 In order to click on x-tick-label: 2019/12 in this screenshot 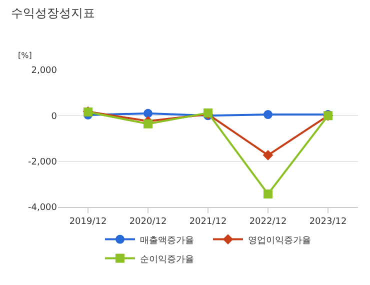, I will do `click(88, 221)`.